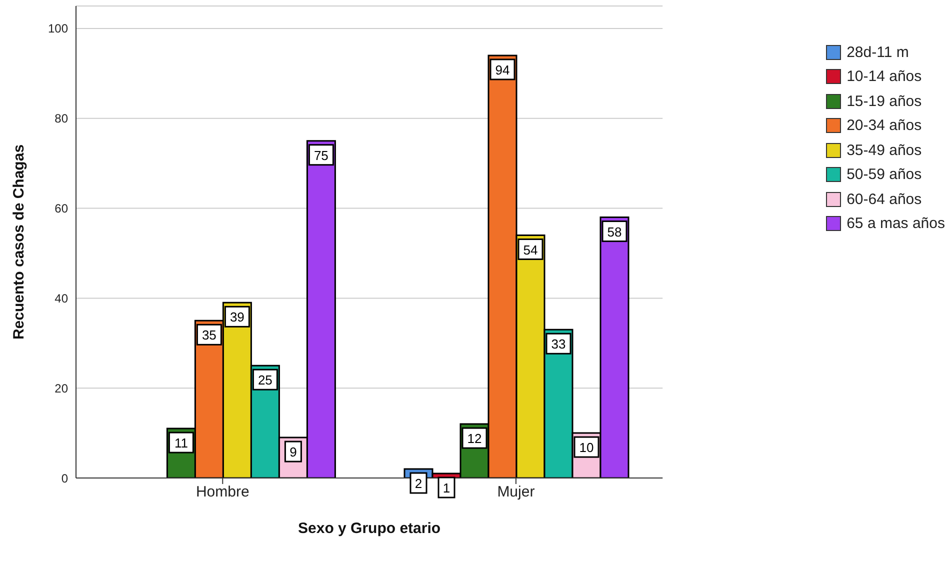 The width and height of the screenshot is (947, 563). I want to click on x-axis-title: Sexo y Grupo etario, so click(369, 528).